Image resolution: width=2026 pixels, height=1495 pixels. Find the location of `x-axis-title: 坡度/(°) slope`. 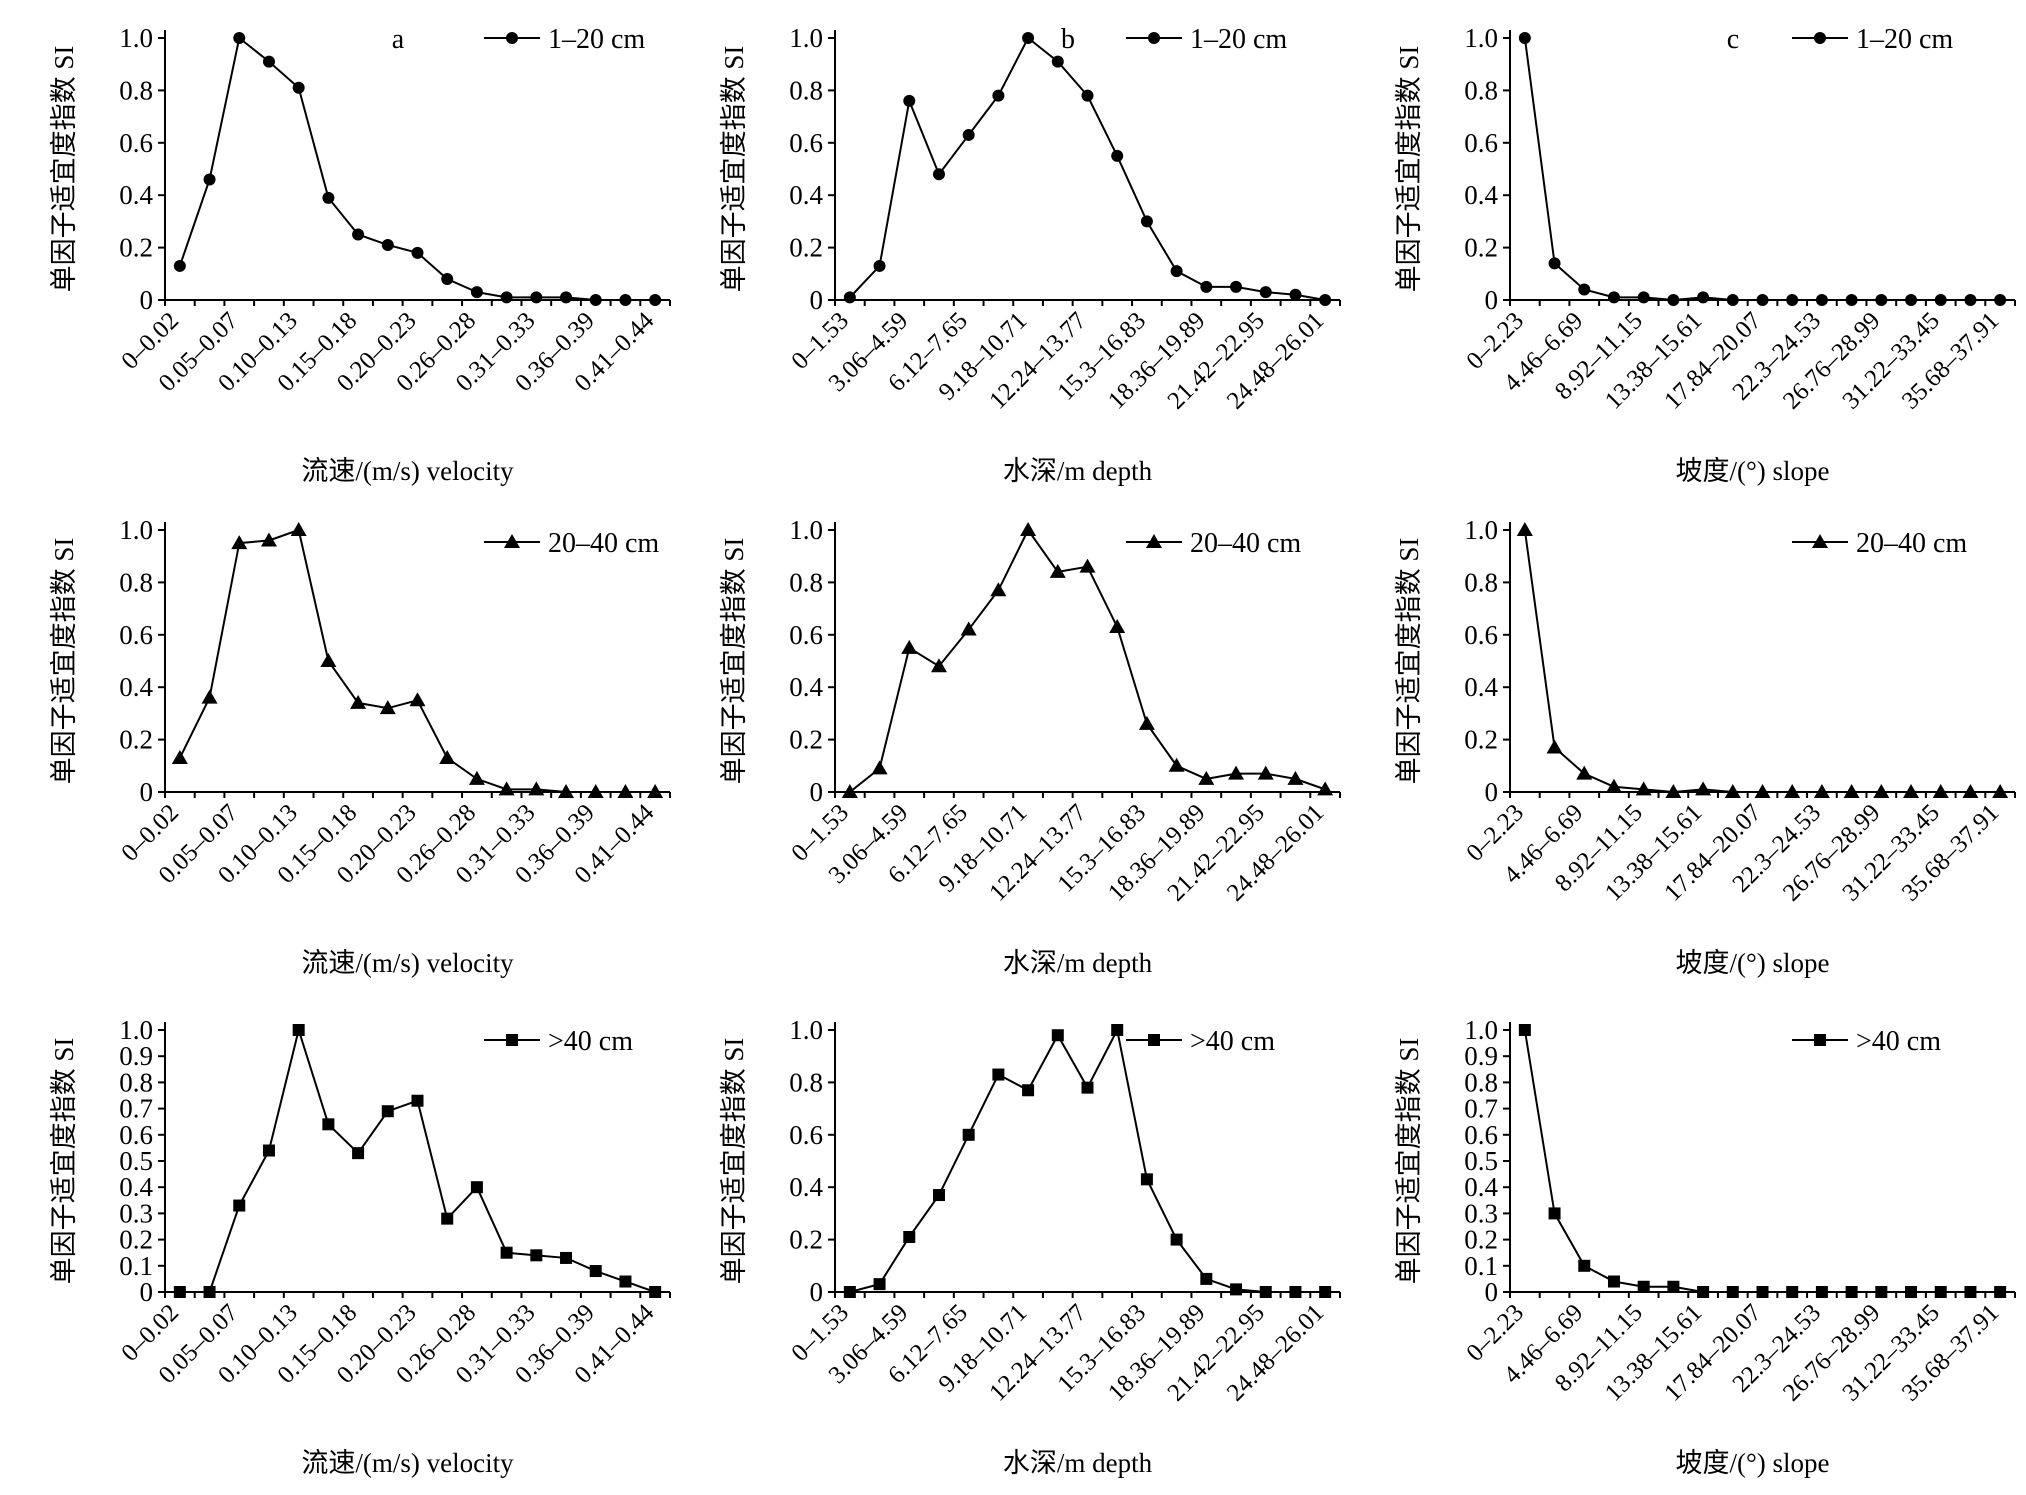

x-axis-title: 坡度/(°) slope is located at coordinates (1752, 1463).